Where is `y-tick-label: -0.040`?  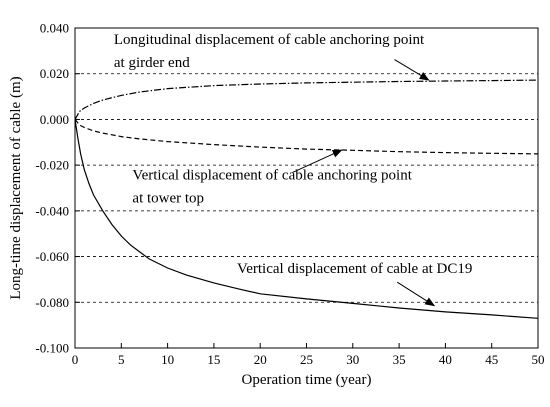 y-tick-label: -0.040 is located at coordinates (52, 210).